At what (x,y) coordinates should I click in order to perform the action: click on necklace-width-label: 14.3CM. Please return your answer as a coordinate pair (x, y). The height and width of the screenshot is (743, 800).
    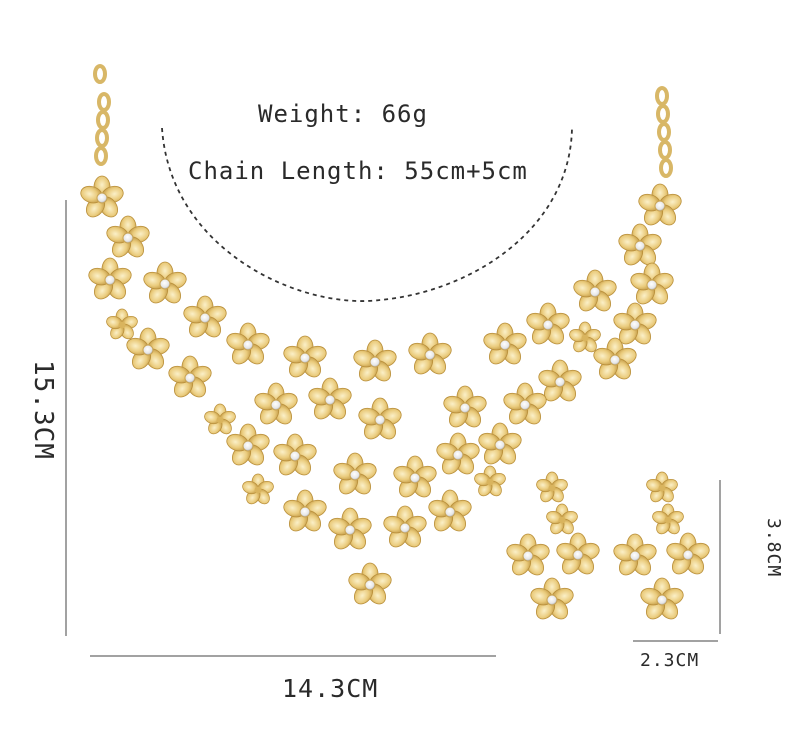
    Looking at the image, I should click on (330, 688).